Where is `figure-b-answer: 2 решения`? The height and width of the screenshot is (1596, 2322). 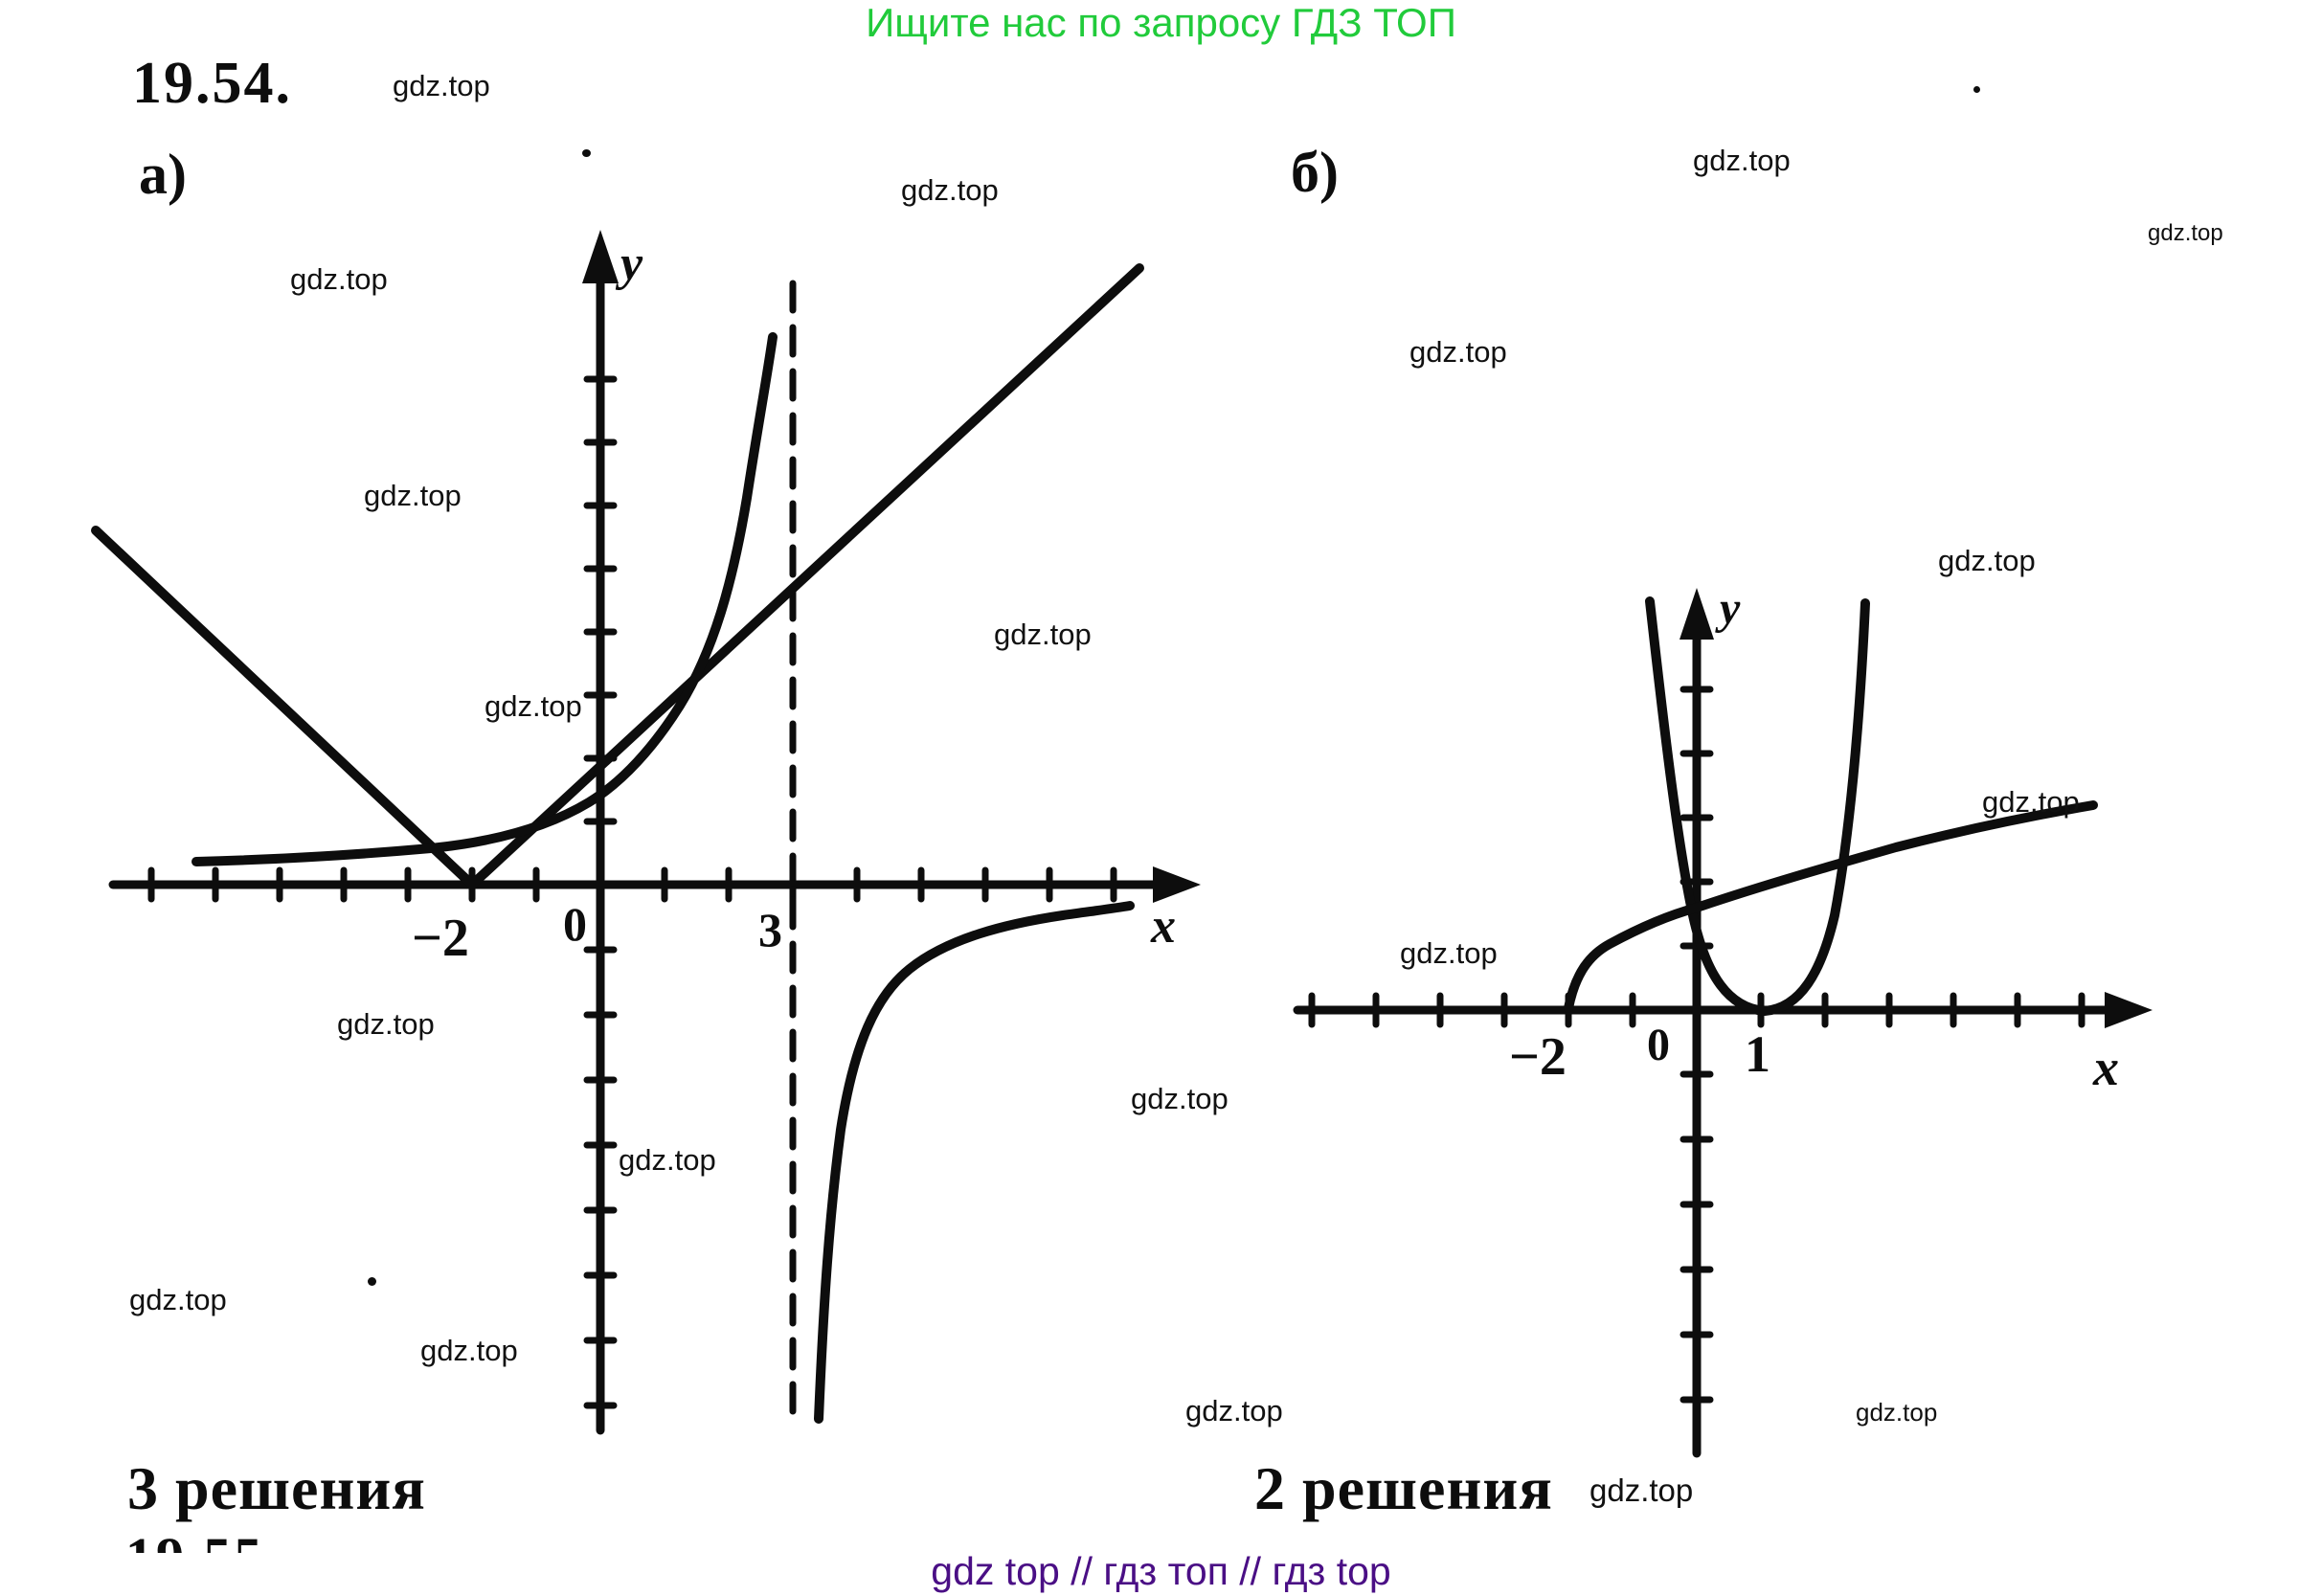
figure-b-answer: 2 решения is located at coordinates (1403, 1488).